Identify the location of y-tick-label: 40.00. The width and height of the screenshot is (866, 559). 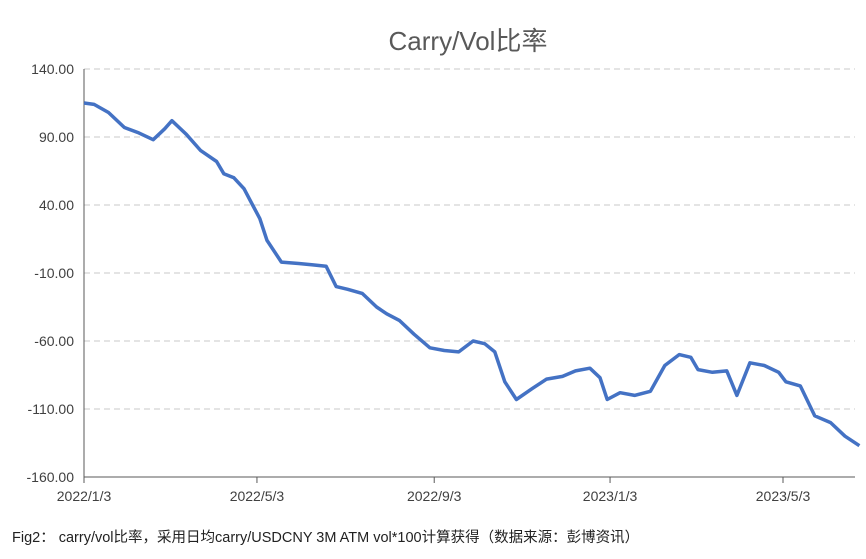
(56, 205).